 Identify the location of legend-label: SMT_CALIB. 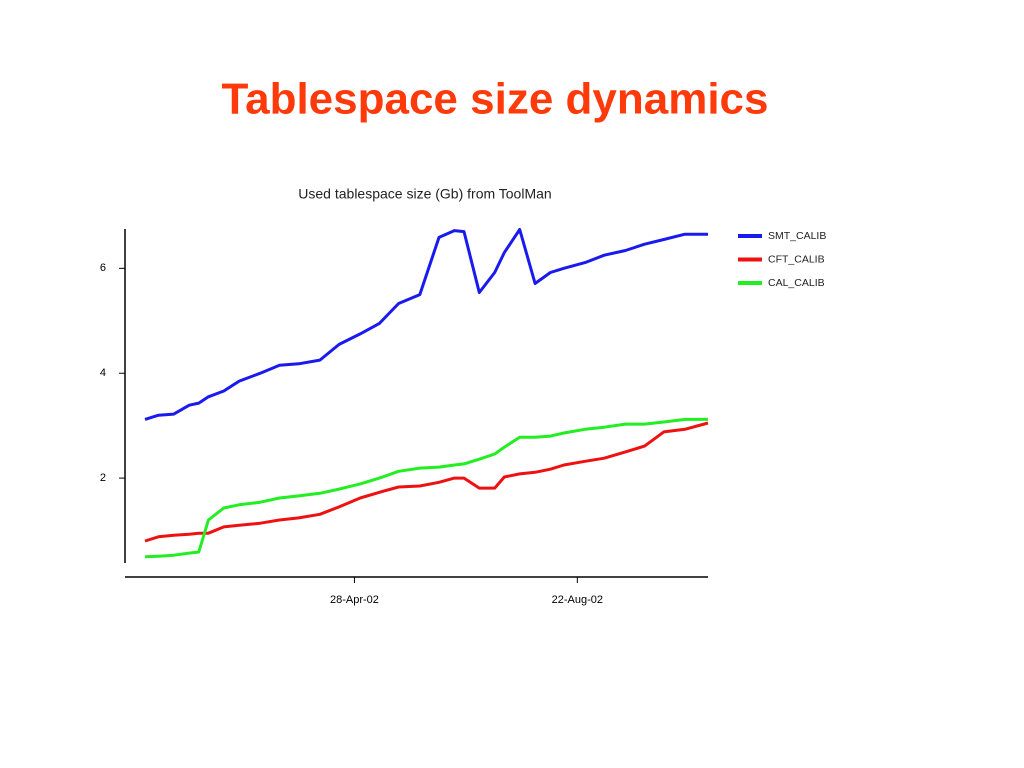
(797, 236).